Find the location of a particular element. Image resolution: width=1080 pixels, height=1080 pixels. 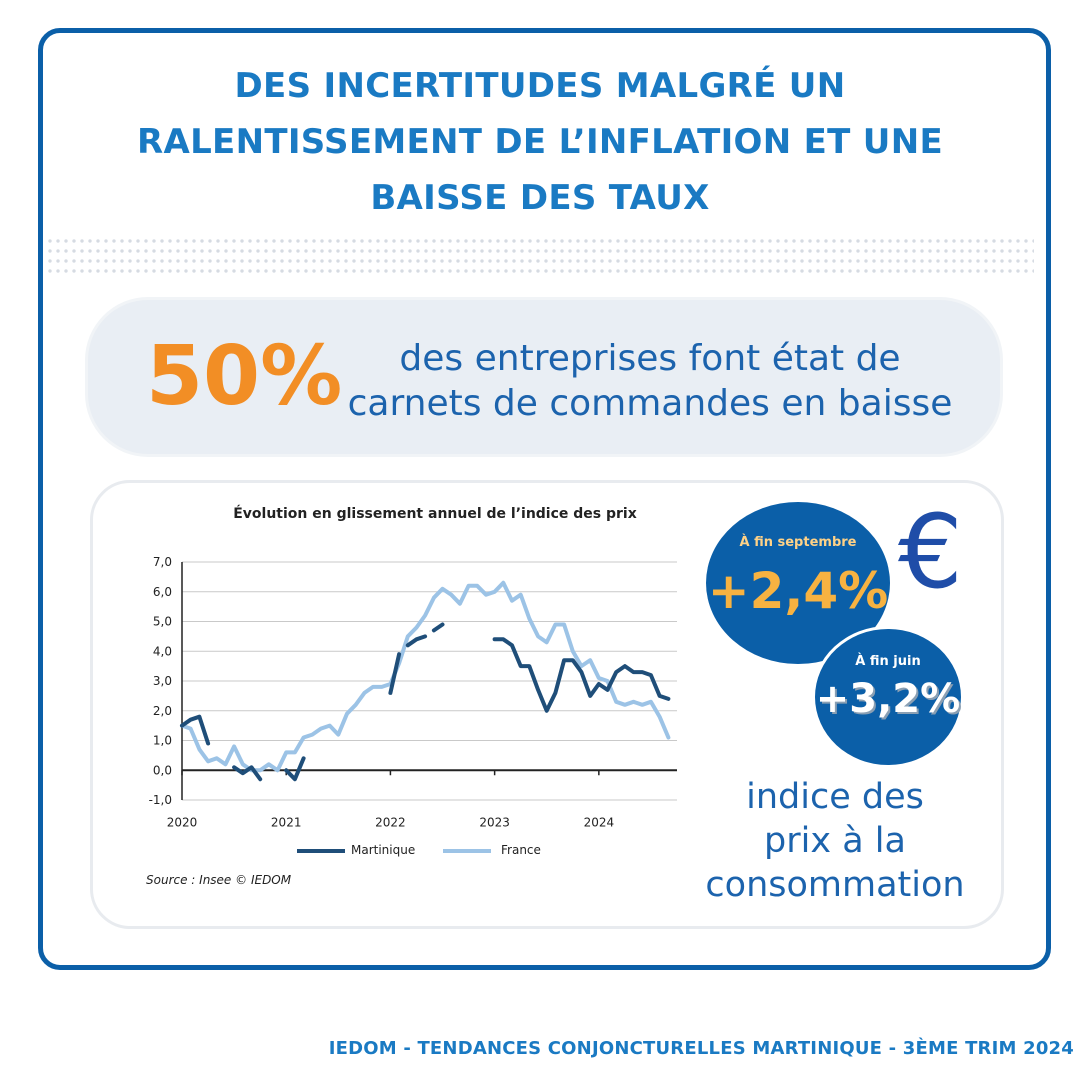

stat-panel is located at coordinates (544, 377).